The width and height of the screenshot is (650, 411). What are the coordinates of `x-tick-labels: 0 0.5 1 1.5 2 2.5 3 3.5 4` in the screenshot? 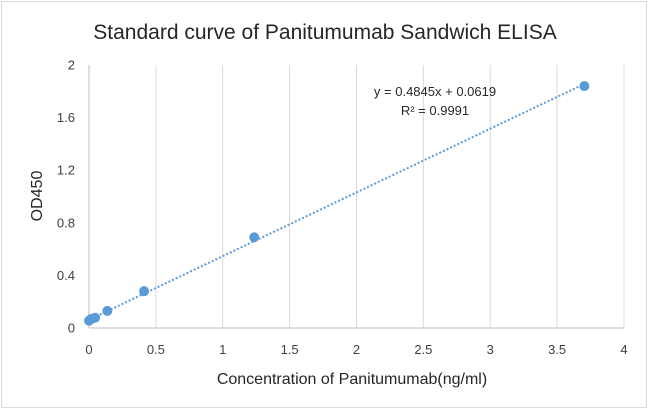 It's located at (356, 349).